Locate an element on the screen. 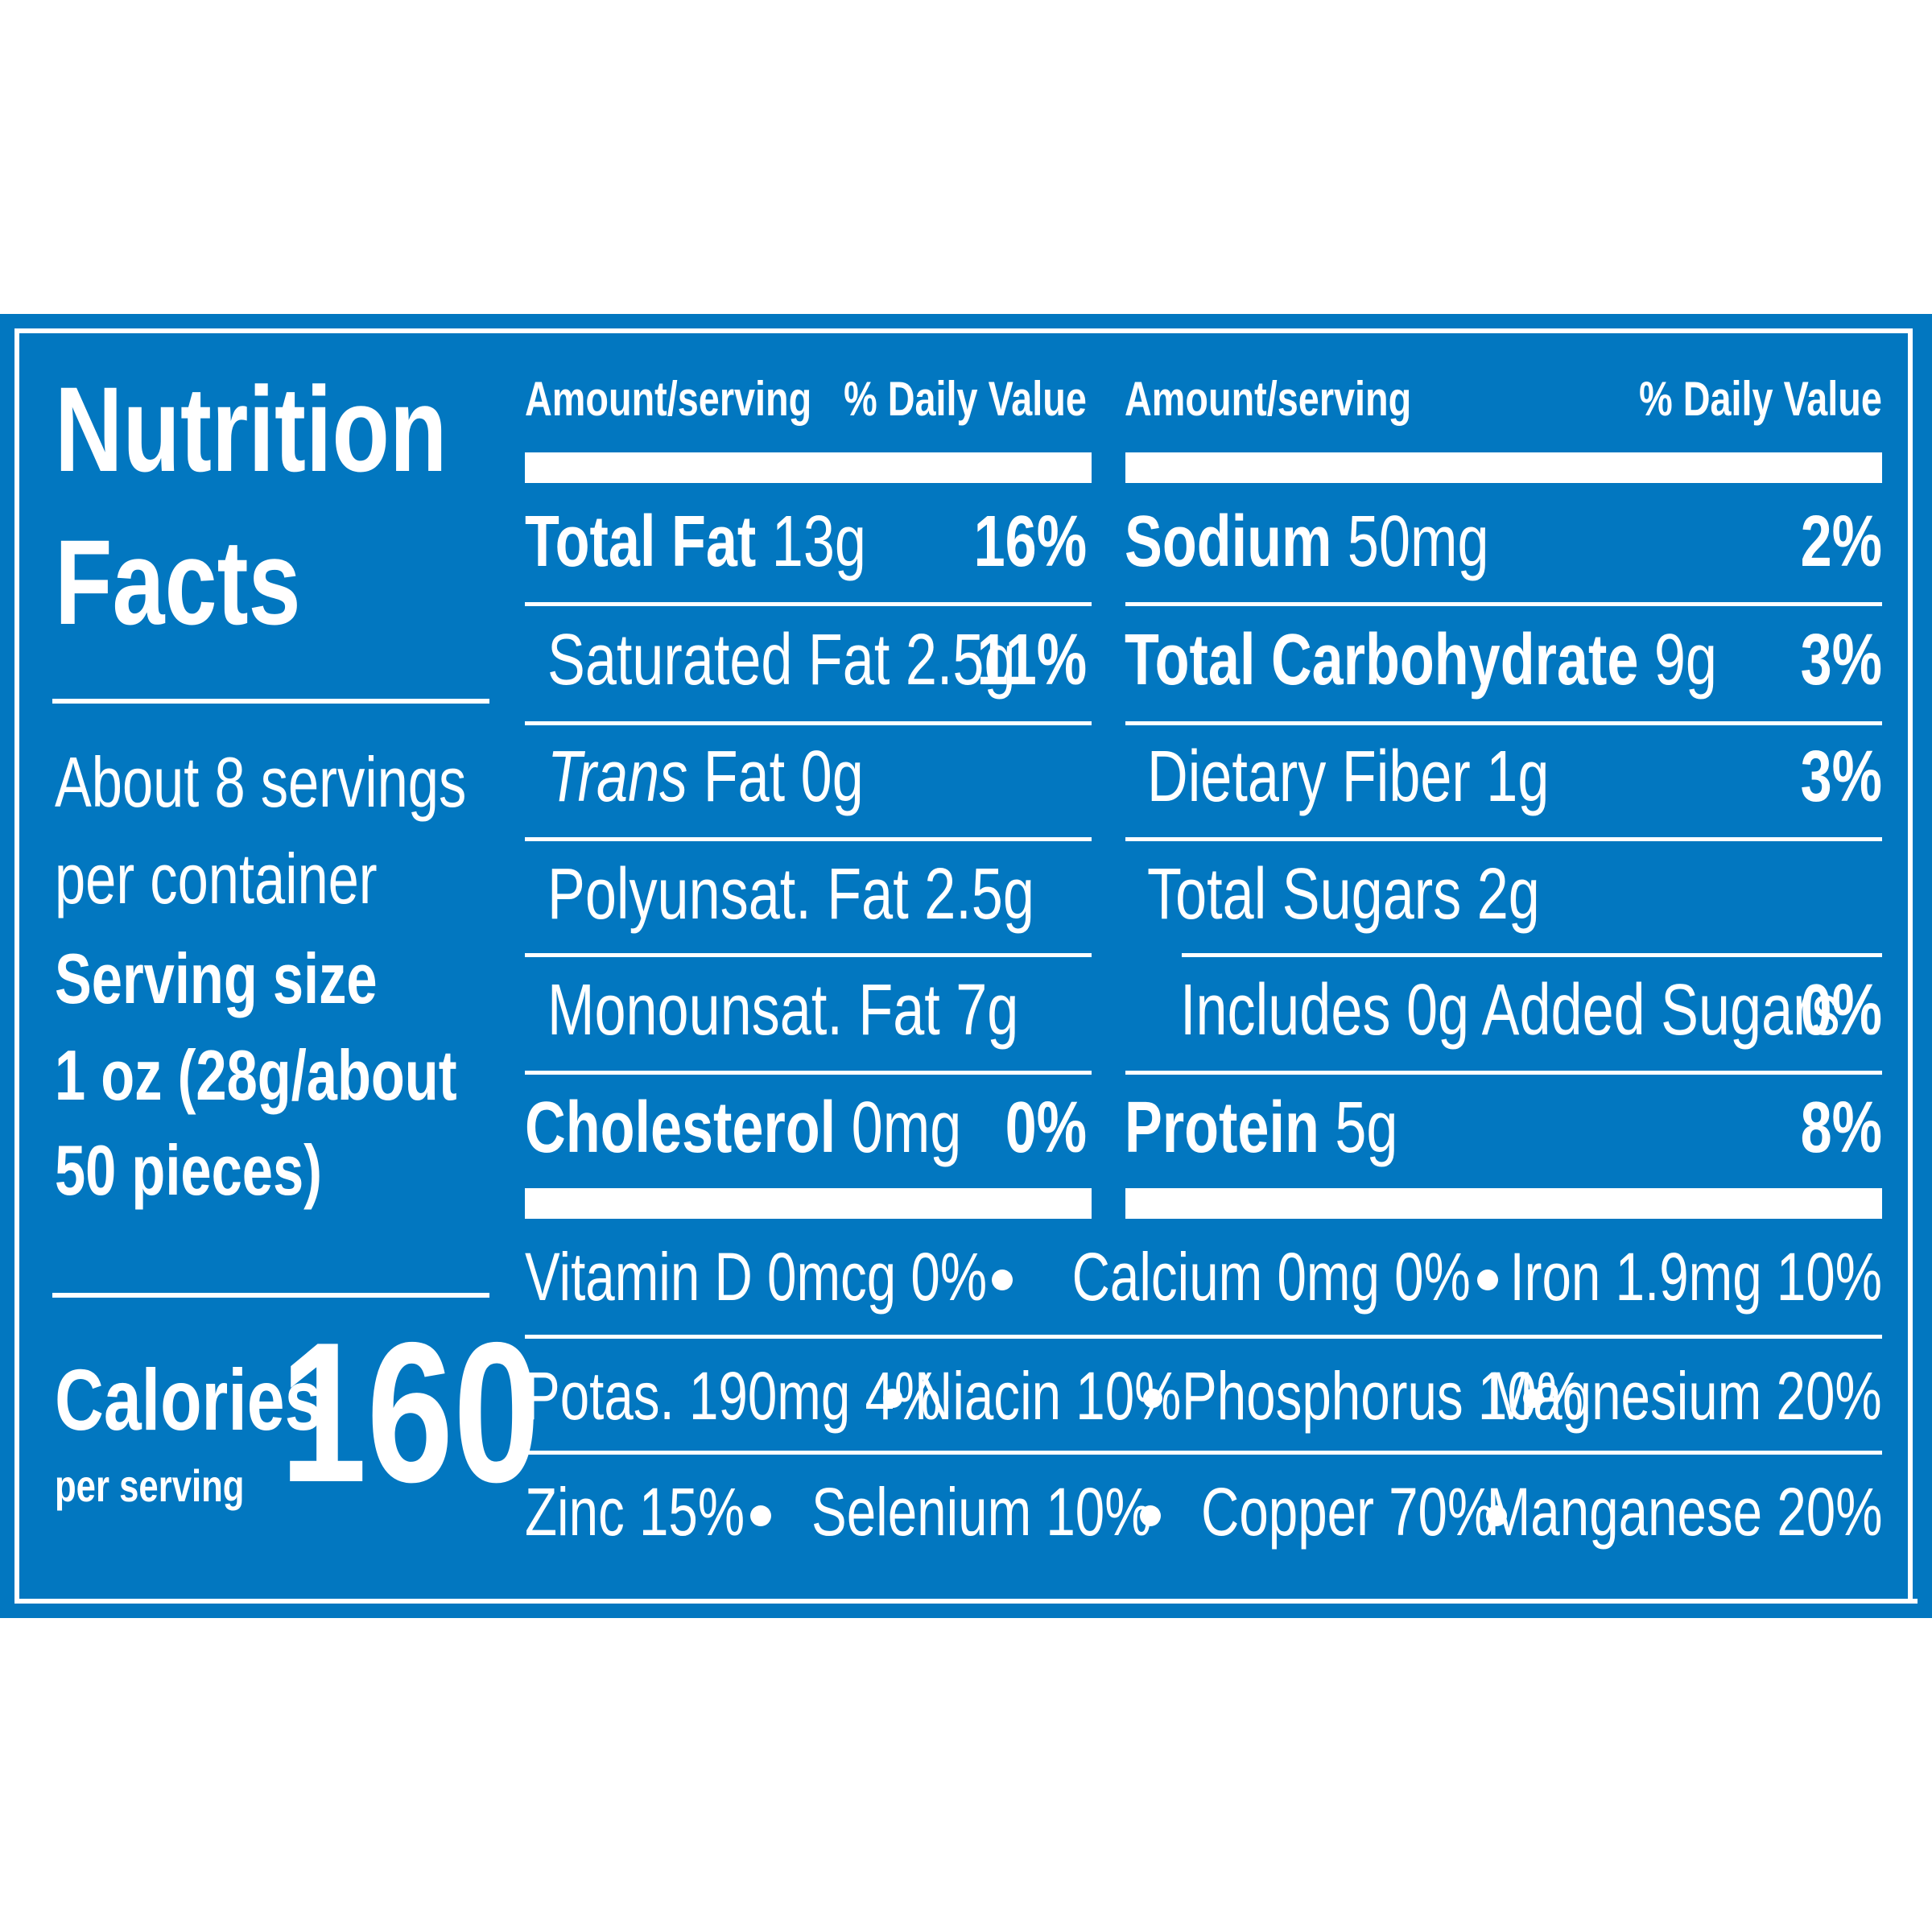 Image resolution: width=1932 pixels, height=1932 pixels. trans-fat-italic: Trans is located at coordinates (617, 777).